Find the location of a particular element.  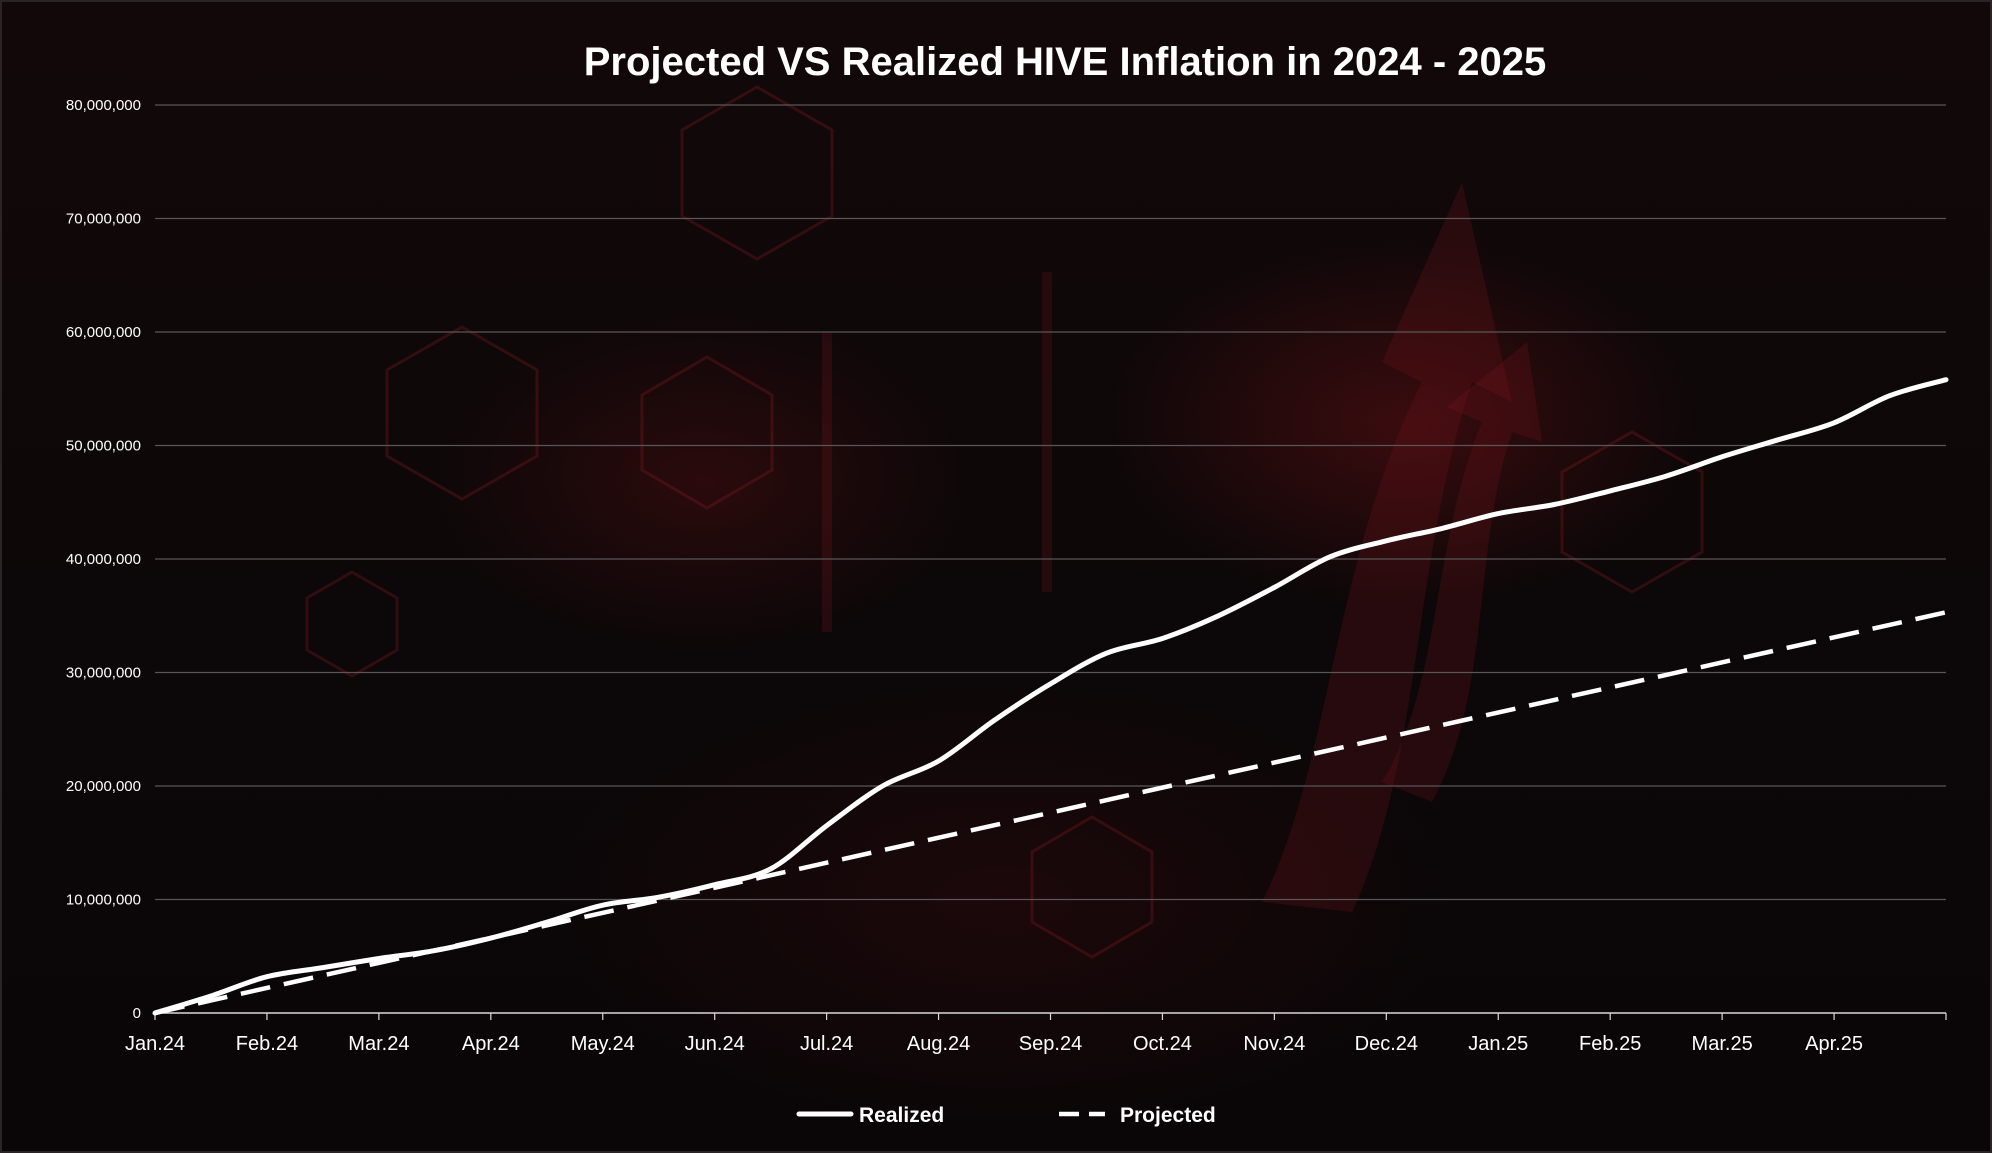

legend: Realized Projected is located at coordinates (1006, 1115).